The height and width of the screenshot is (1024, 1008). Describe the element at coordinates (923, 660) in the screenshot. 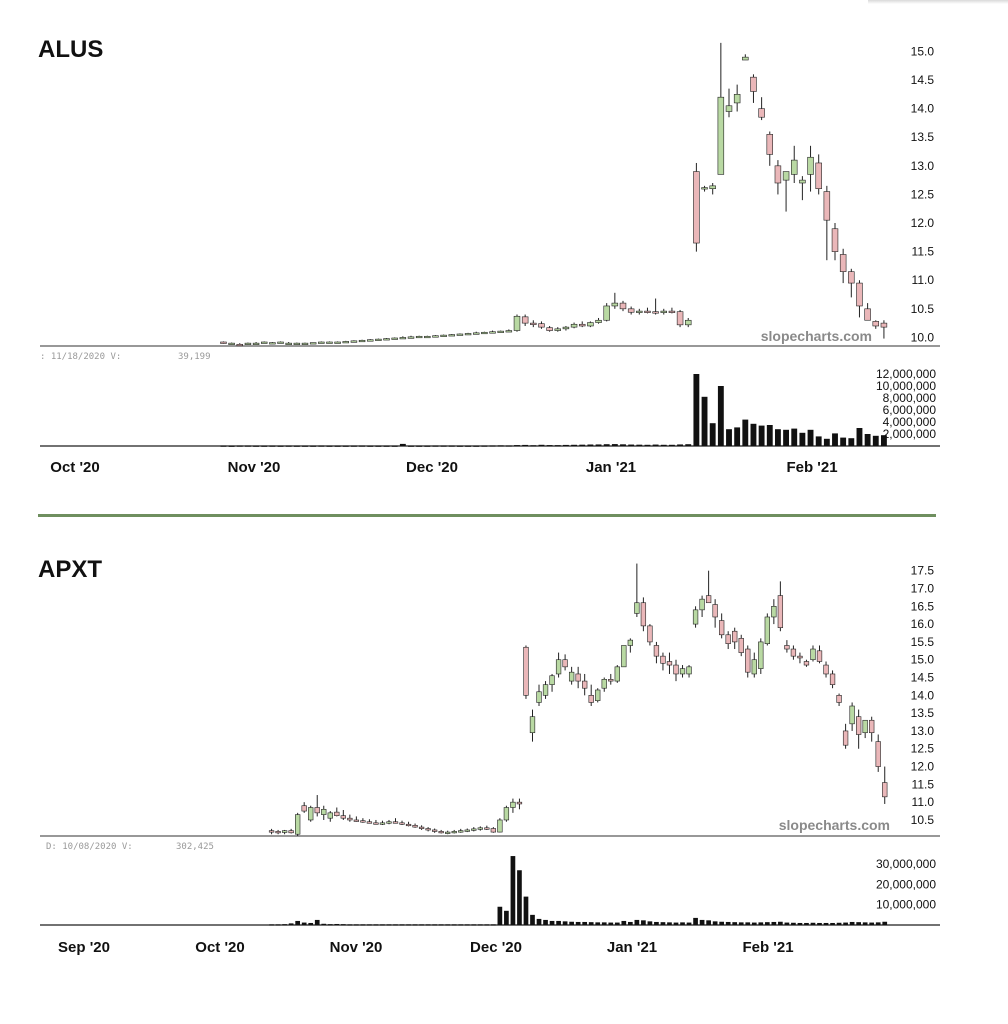

I see `price-tick-label: 15.0` at that location.